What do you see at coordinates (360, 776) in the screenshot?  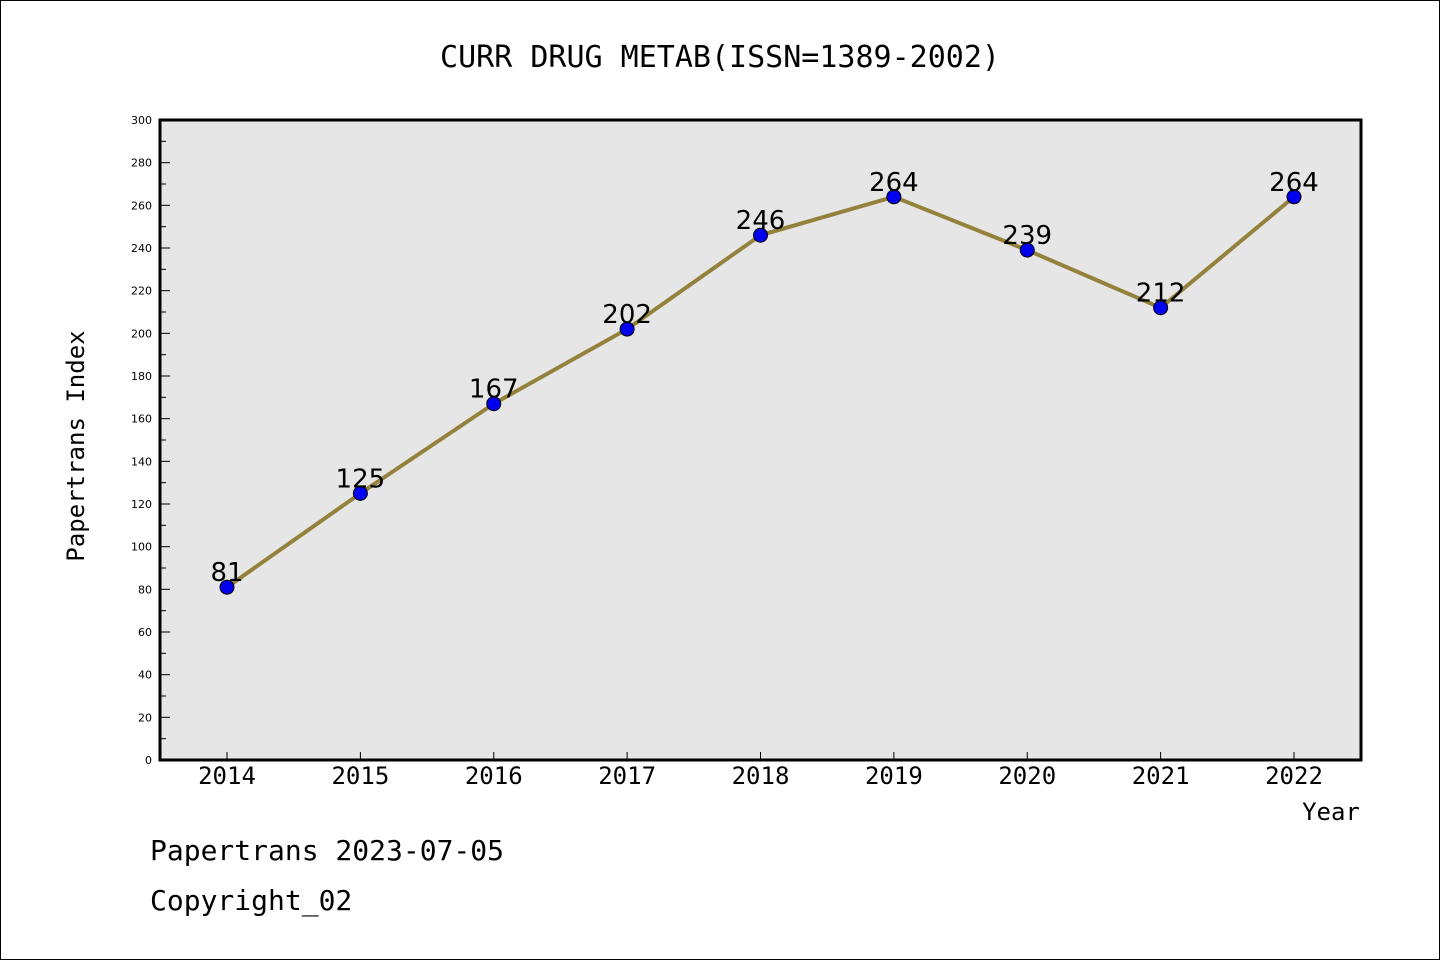 I see `x-tick-label: 2015` at bounding box center [360, 776].